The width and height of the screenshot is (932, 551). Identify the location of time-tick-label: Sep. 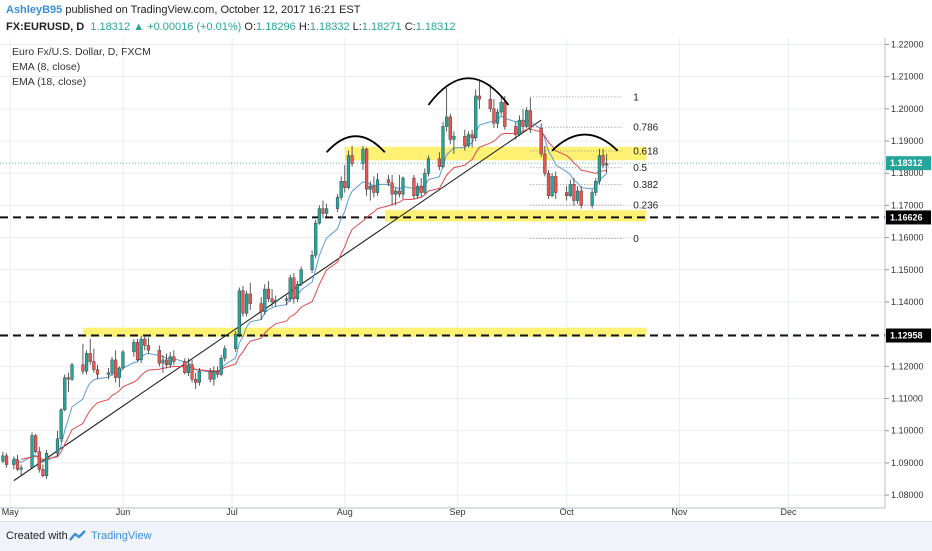
(458, 512).